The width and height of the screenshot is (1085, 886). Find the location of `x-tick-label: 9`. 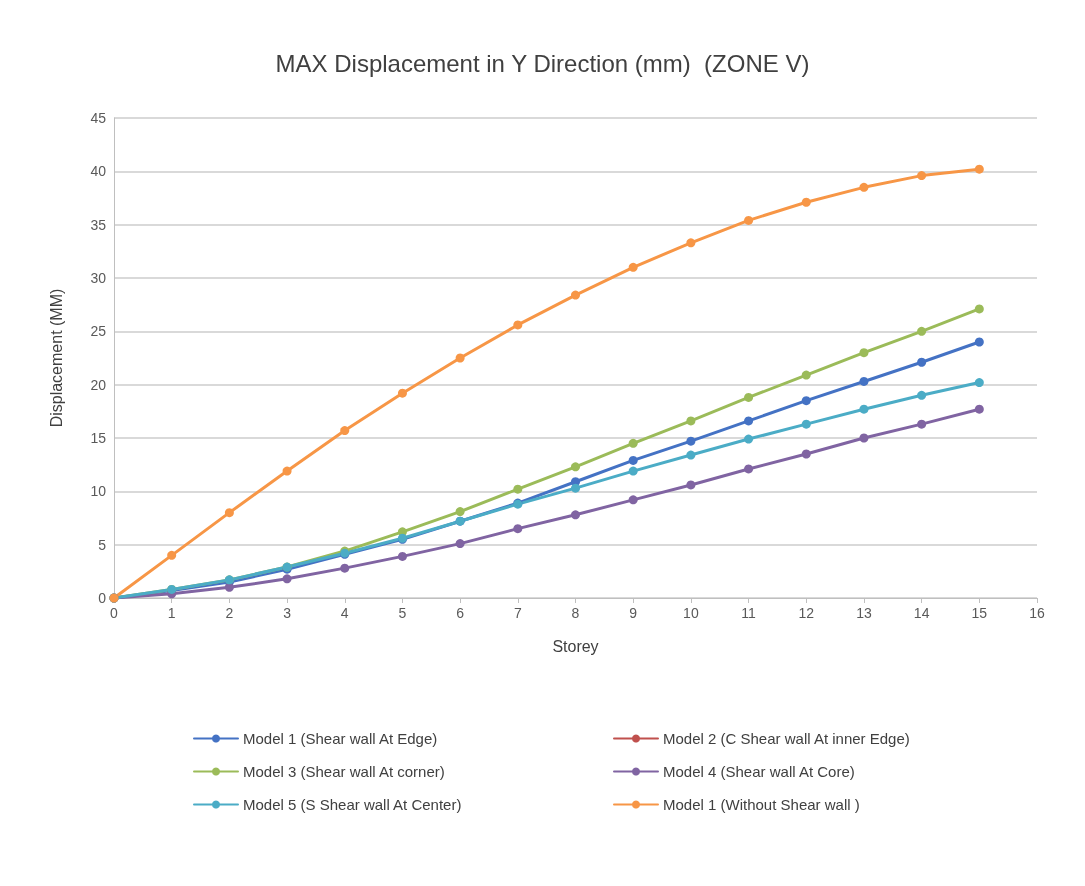

x-tick-label: 9 is located at coordinates (633, 613).